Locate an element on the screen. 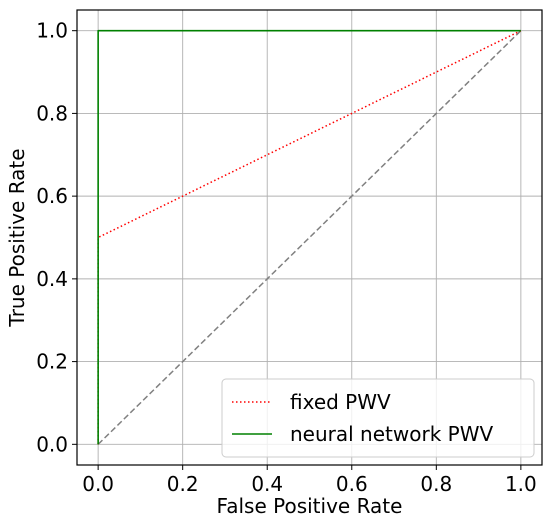 This screenshot has height=520, width=550. y-tick-label-0: 0.0 is located at coordinates (52, 444).